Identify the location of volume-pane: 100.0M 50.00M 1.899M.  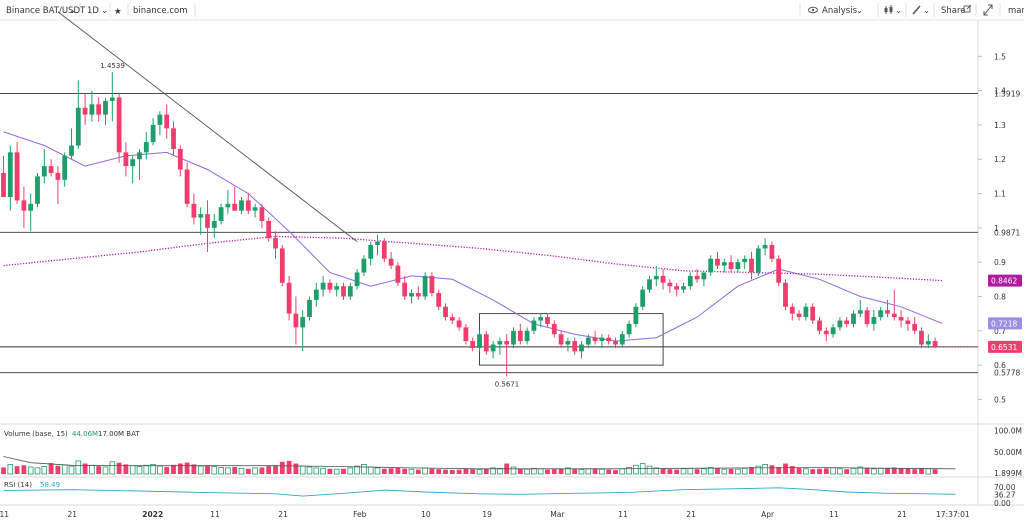
(511, 452).